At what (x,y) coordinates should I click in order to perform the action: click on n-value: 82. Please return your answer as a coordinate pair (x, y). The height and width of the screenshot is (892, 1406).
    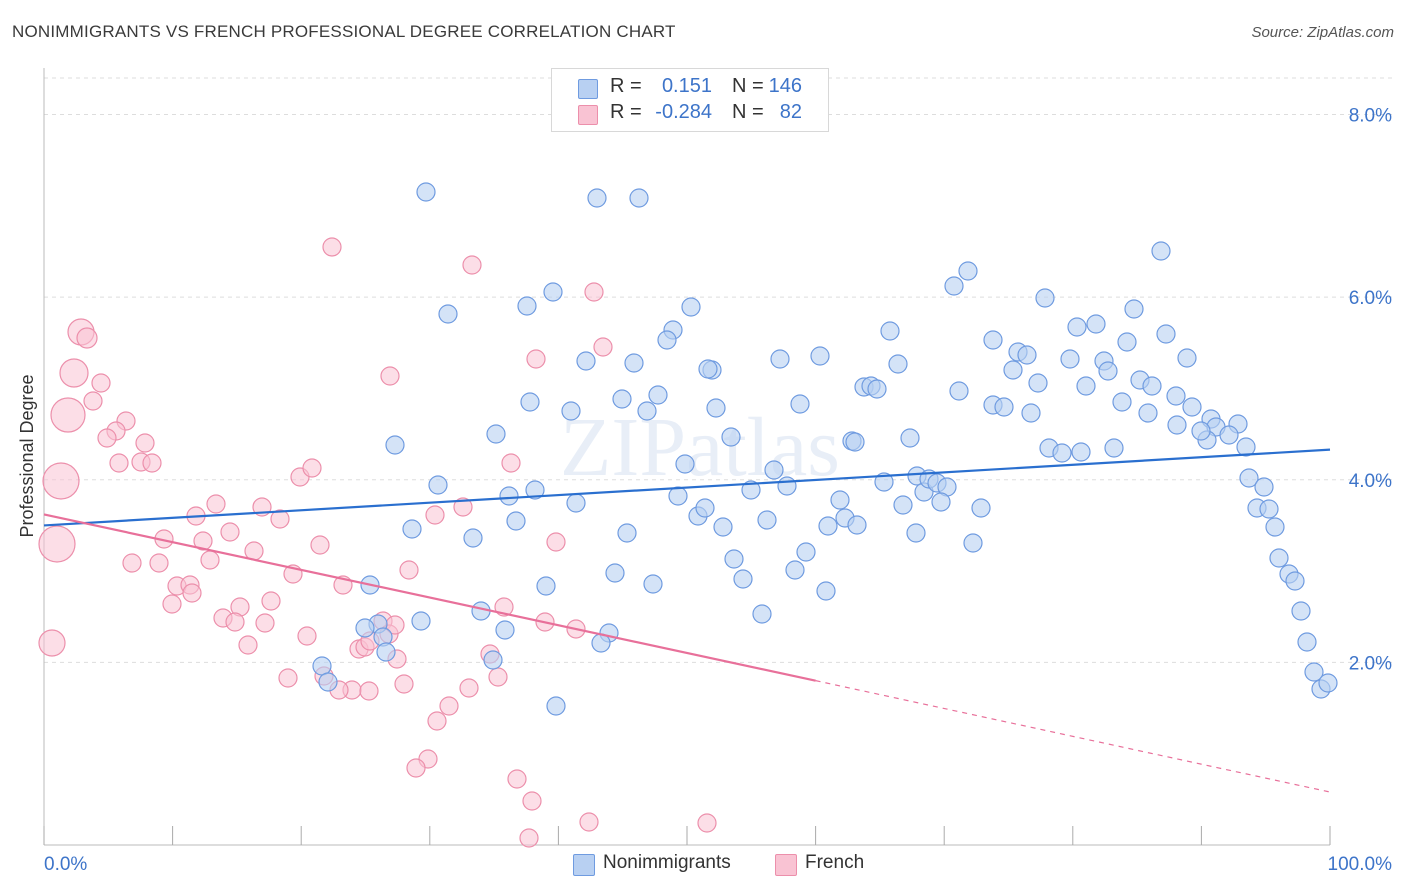
    Looking at the image, I should click on (790, 112).